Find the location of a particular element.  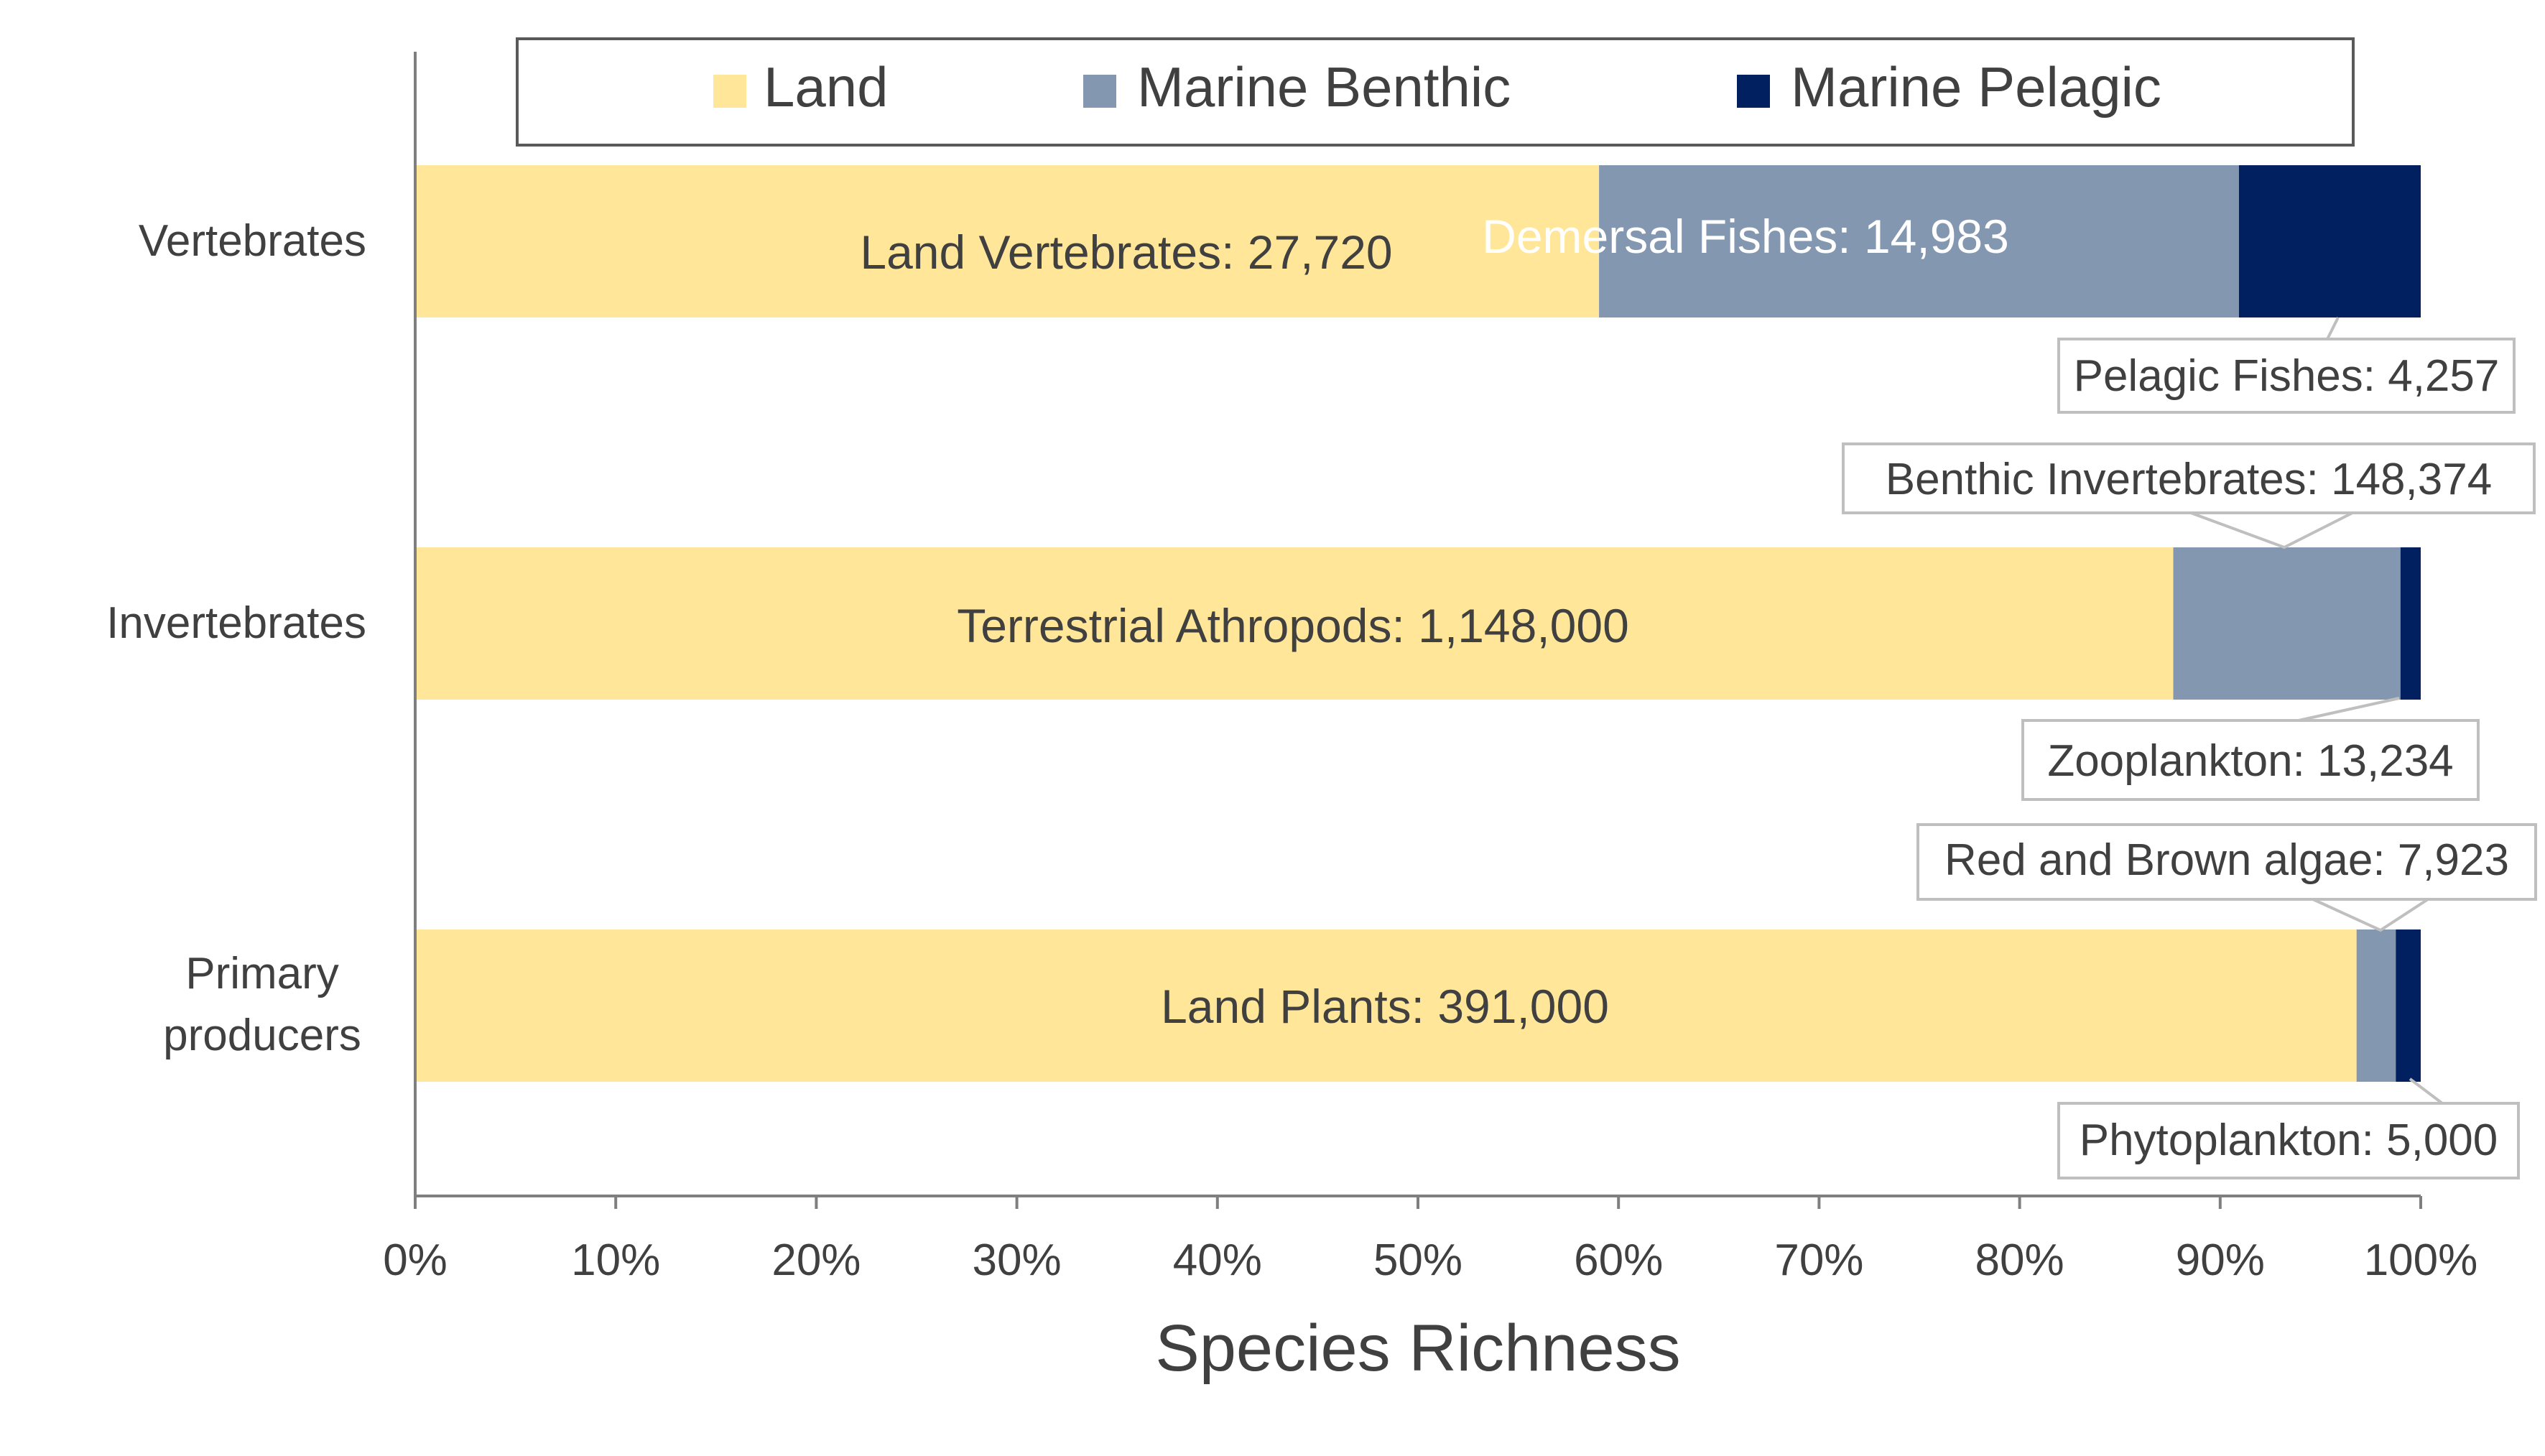

x-tick-label: 60% is located at coordinates (1618, 1260).